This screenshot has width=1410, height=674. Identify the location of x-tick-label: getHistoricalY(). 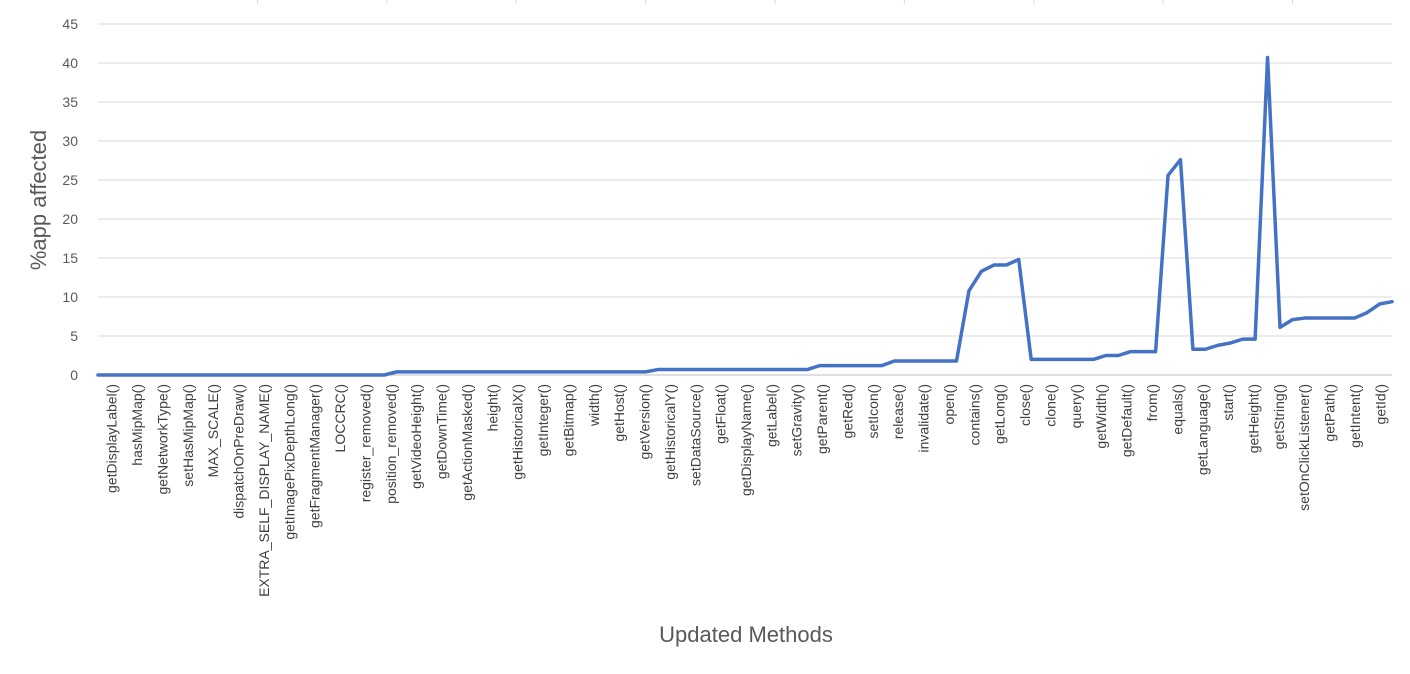
(670, 432).